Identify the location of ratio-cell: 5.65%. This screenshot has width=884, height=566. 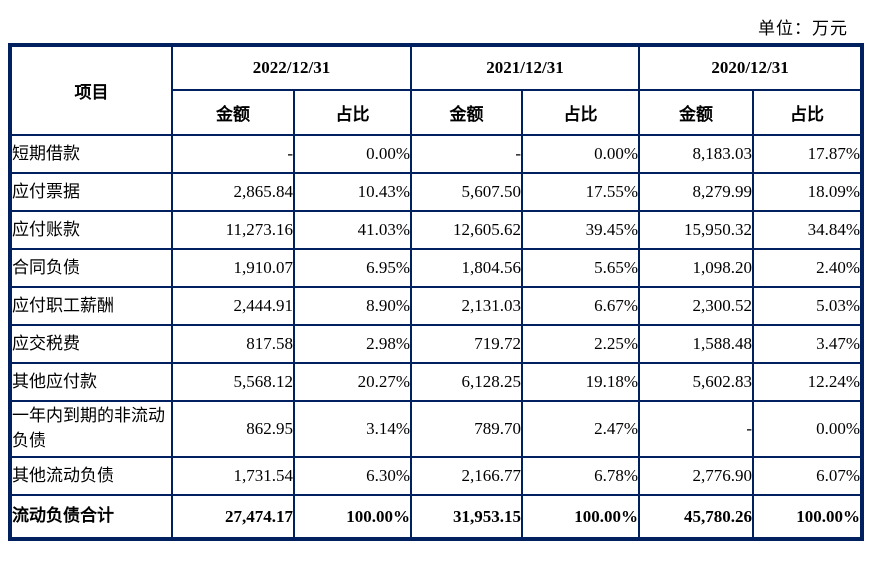
(581, 268).